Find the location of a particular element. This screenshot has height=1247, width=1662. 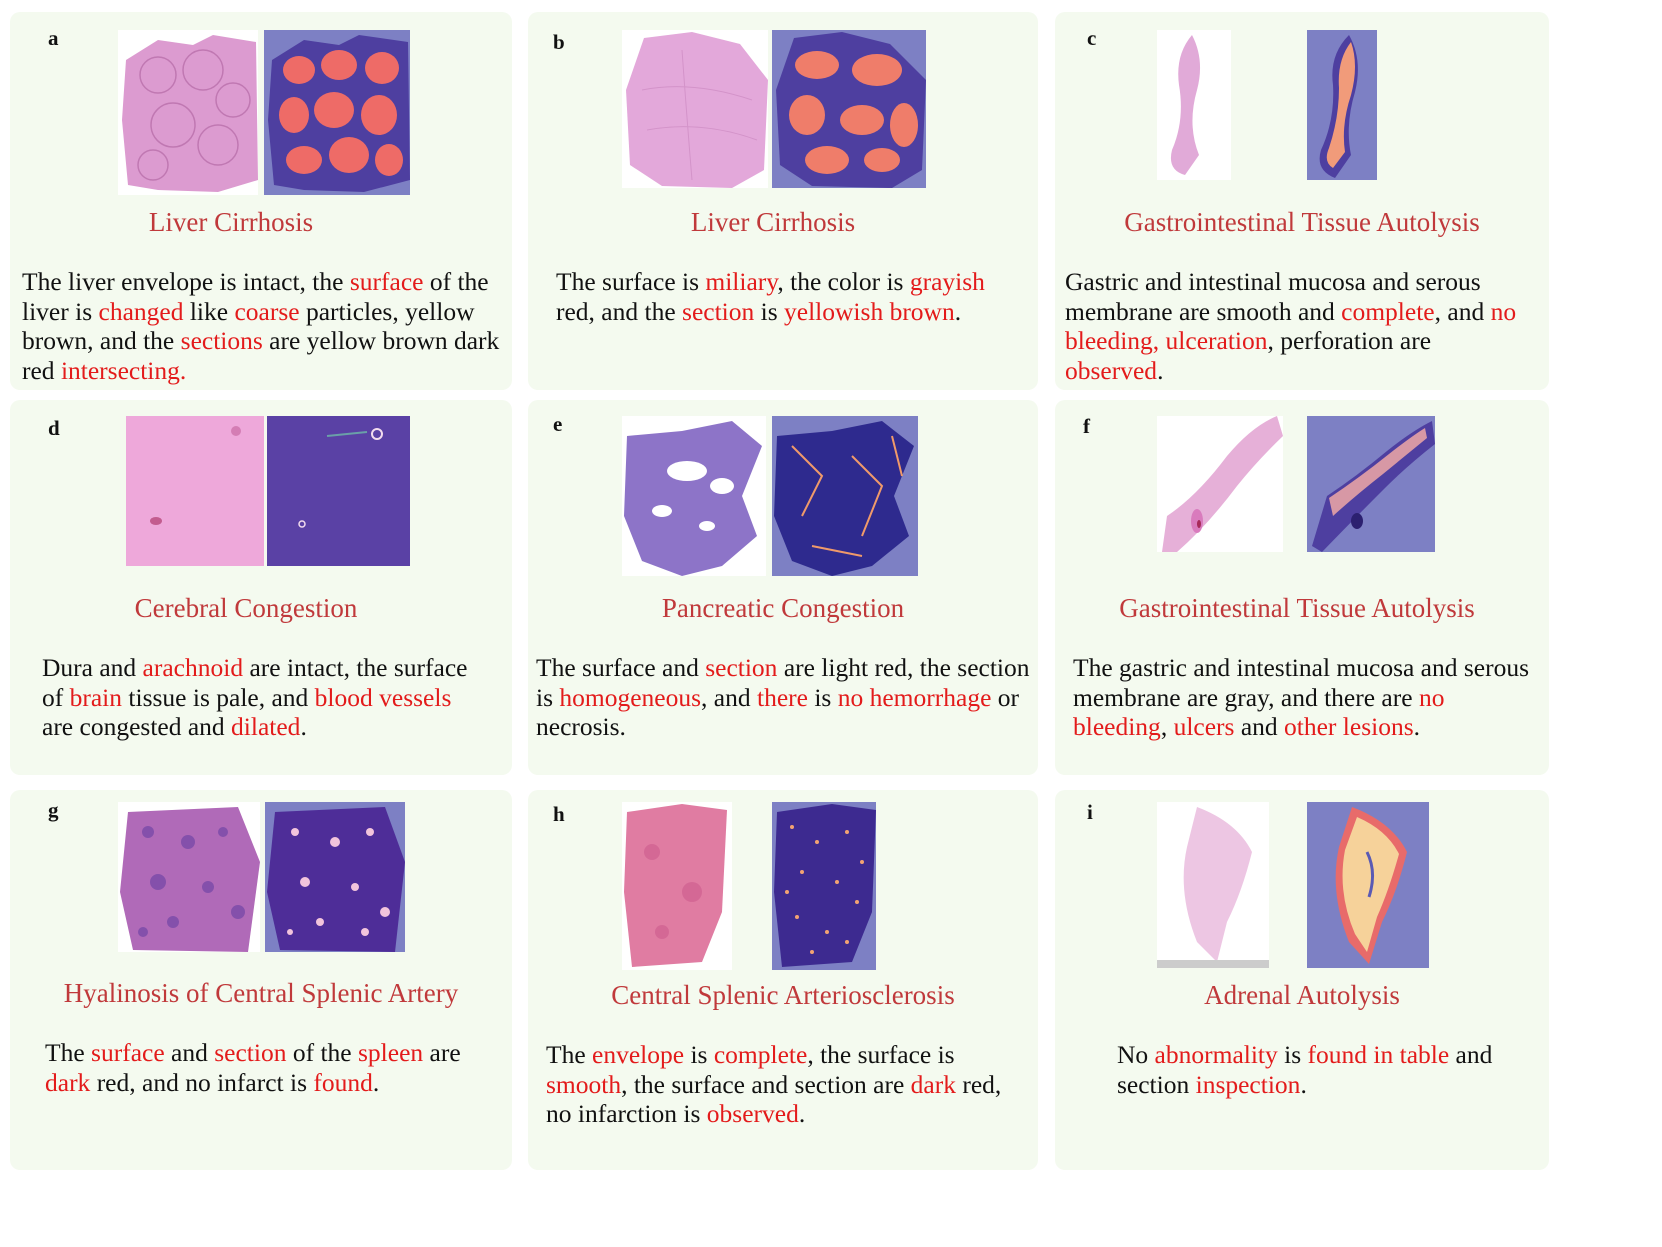

description-text: , is located at coordinates (1167, 726).